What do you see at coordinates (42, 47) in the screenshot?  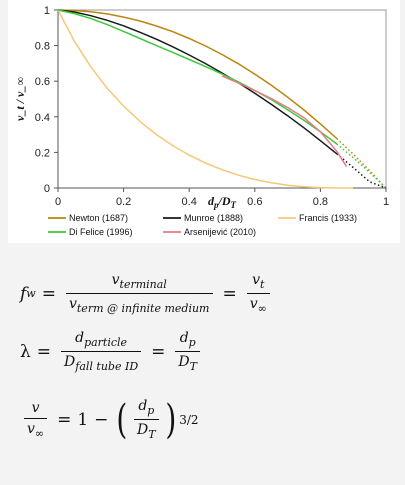 I see `y-tick-label: 0.8` at bounding box center [42, 47].